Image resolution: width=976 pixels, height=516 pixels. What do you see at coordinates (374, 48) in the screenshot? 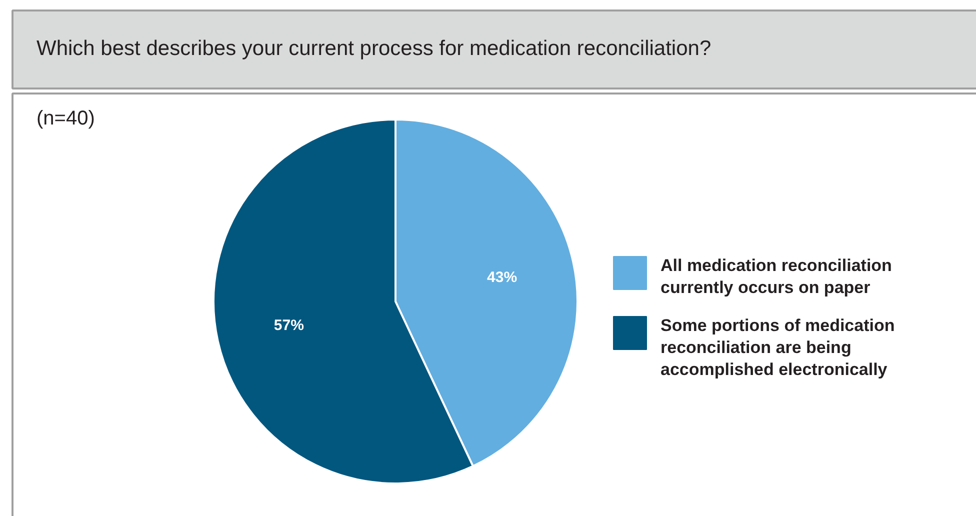
I see `chart-title: Which best describes your current process for medication reconciliation?` at bounding box center [374, 48].